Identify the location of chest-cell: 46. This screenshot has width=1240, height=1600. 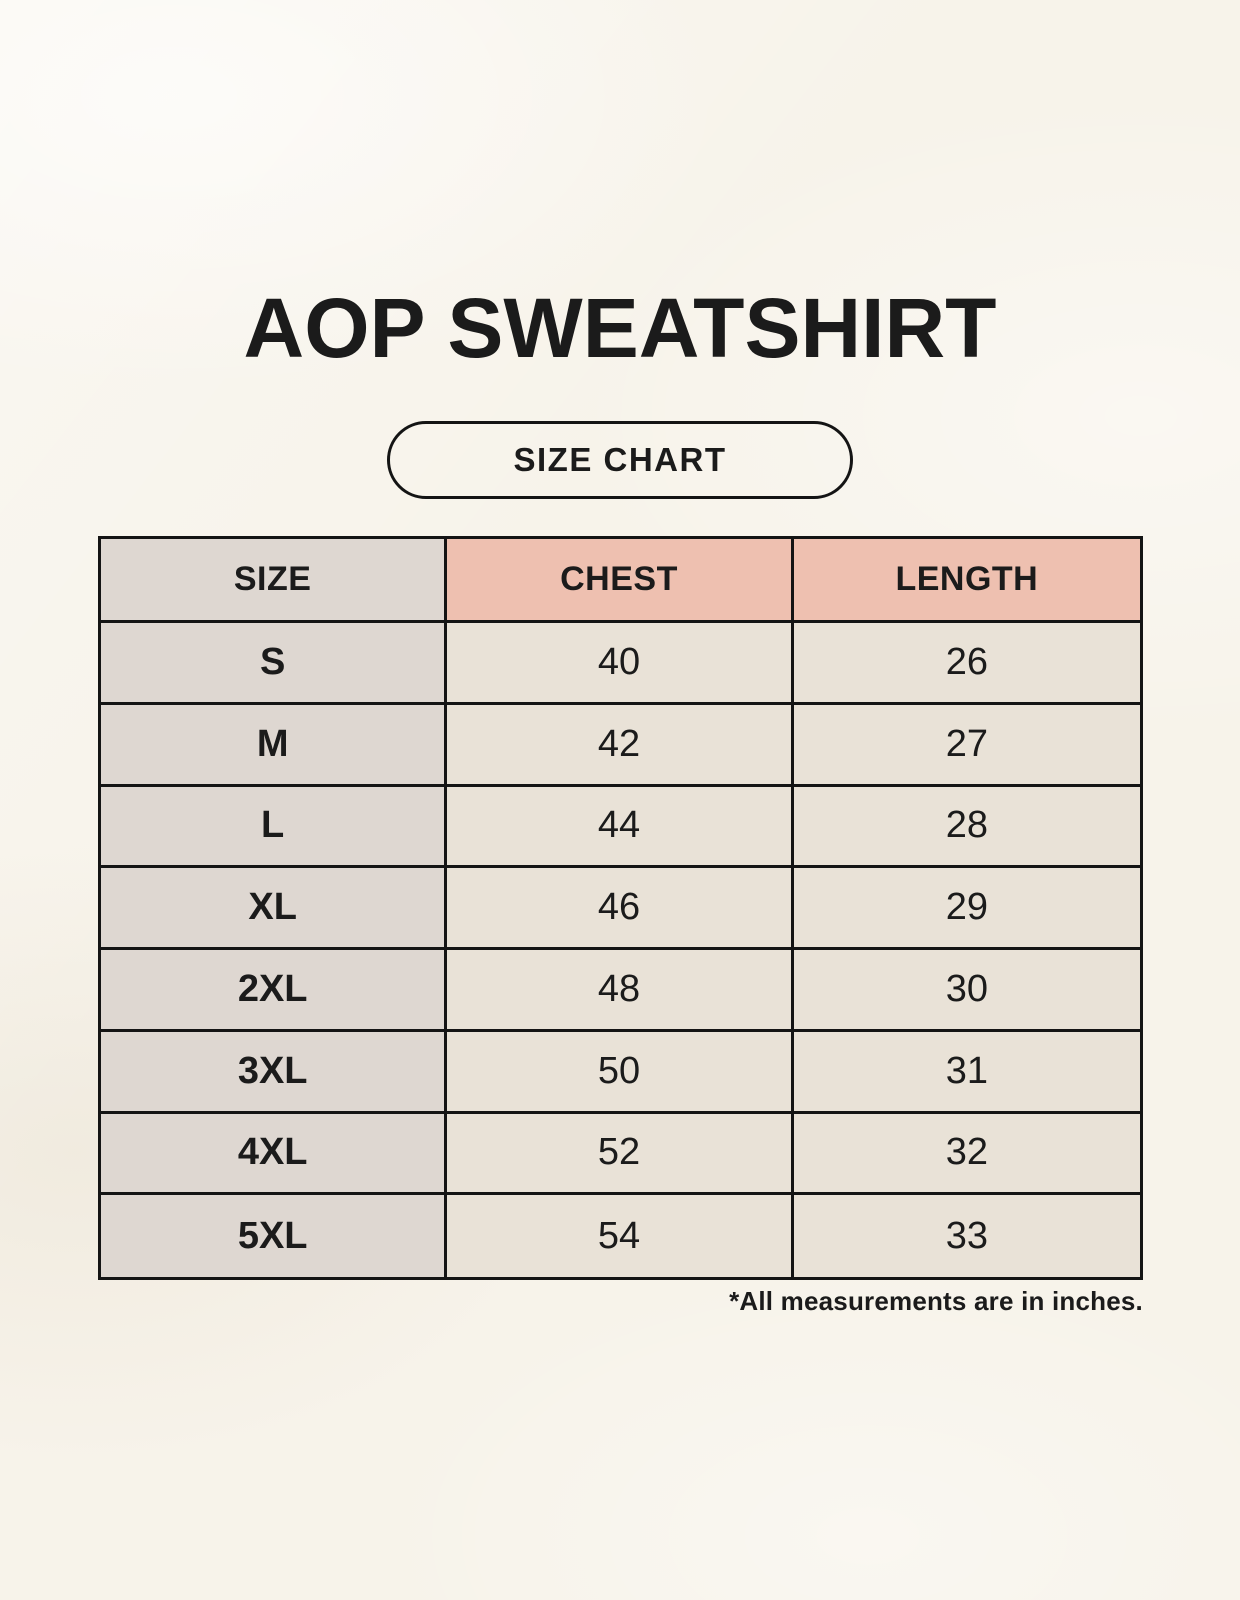
(620, 909).